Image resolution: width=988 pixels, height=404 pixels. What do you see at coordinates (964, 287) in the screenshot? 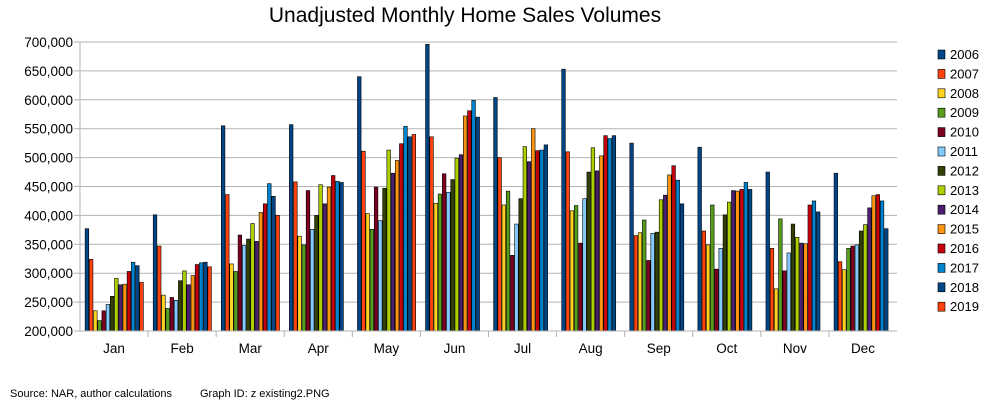
I see `legend-label-2018: 2018` at bounding box center [964, 287].